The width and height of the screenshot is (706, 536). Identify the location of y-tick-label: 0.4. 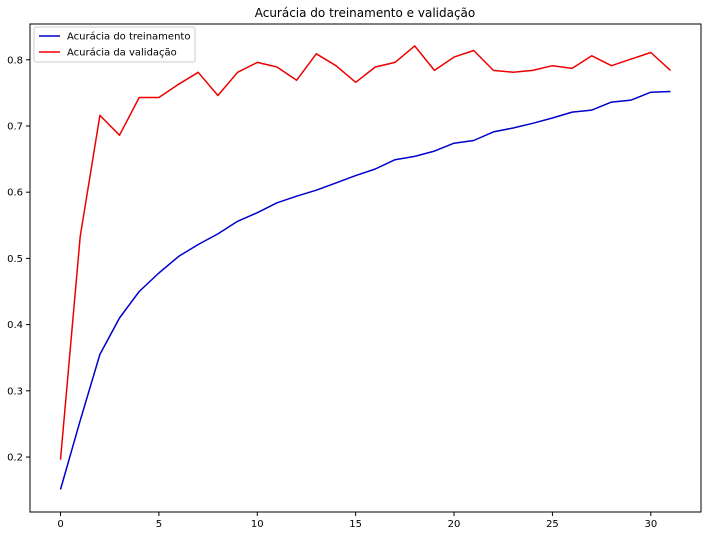
(15, 325).